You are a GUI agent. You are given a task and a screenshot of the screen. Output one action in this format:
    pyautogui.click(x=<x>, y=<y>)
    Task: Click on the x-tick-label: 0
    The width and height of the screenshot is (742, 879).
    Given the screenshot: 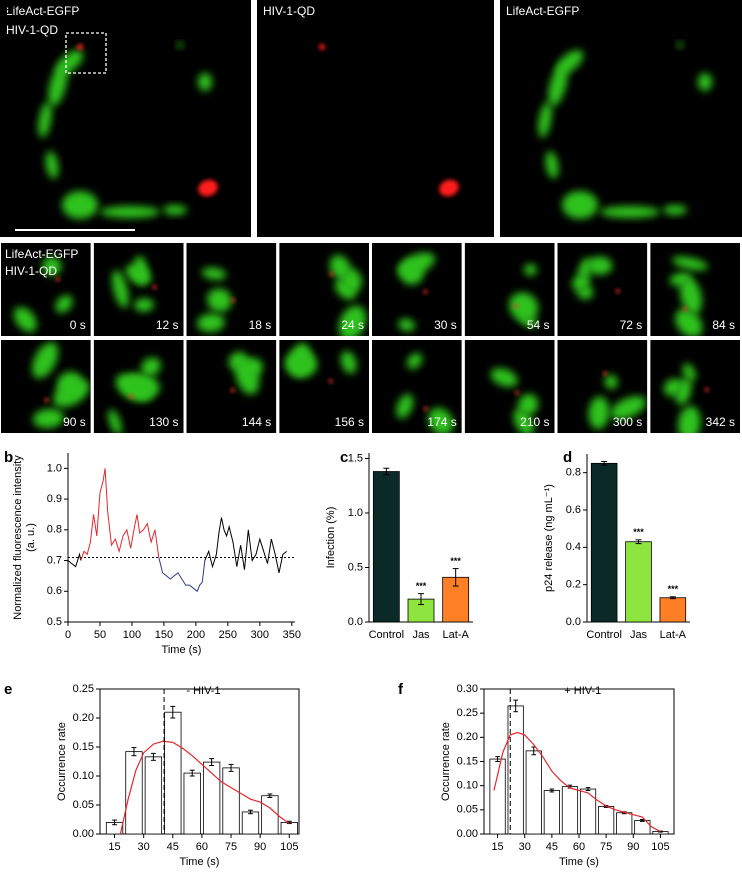 What is the action you would take?
    pyautogui.click(x=68, y=635)
    